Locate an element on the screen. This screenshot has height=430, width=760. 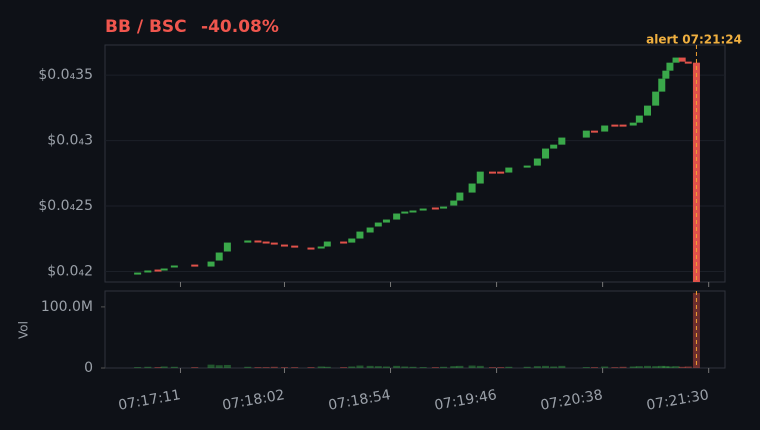
y2-tick-label: 0 is located at coordinates (88, 368).